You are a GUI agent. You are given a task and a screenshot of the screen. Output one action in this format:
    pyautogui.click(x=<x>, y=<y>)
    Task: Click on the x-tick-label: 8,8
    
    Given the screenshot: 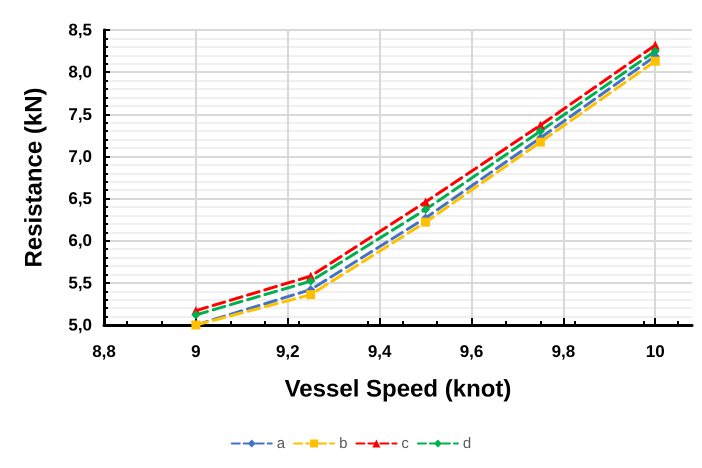 What is the action you would take?
    pyautogui.click(x=104, y=351)
    